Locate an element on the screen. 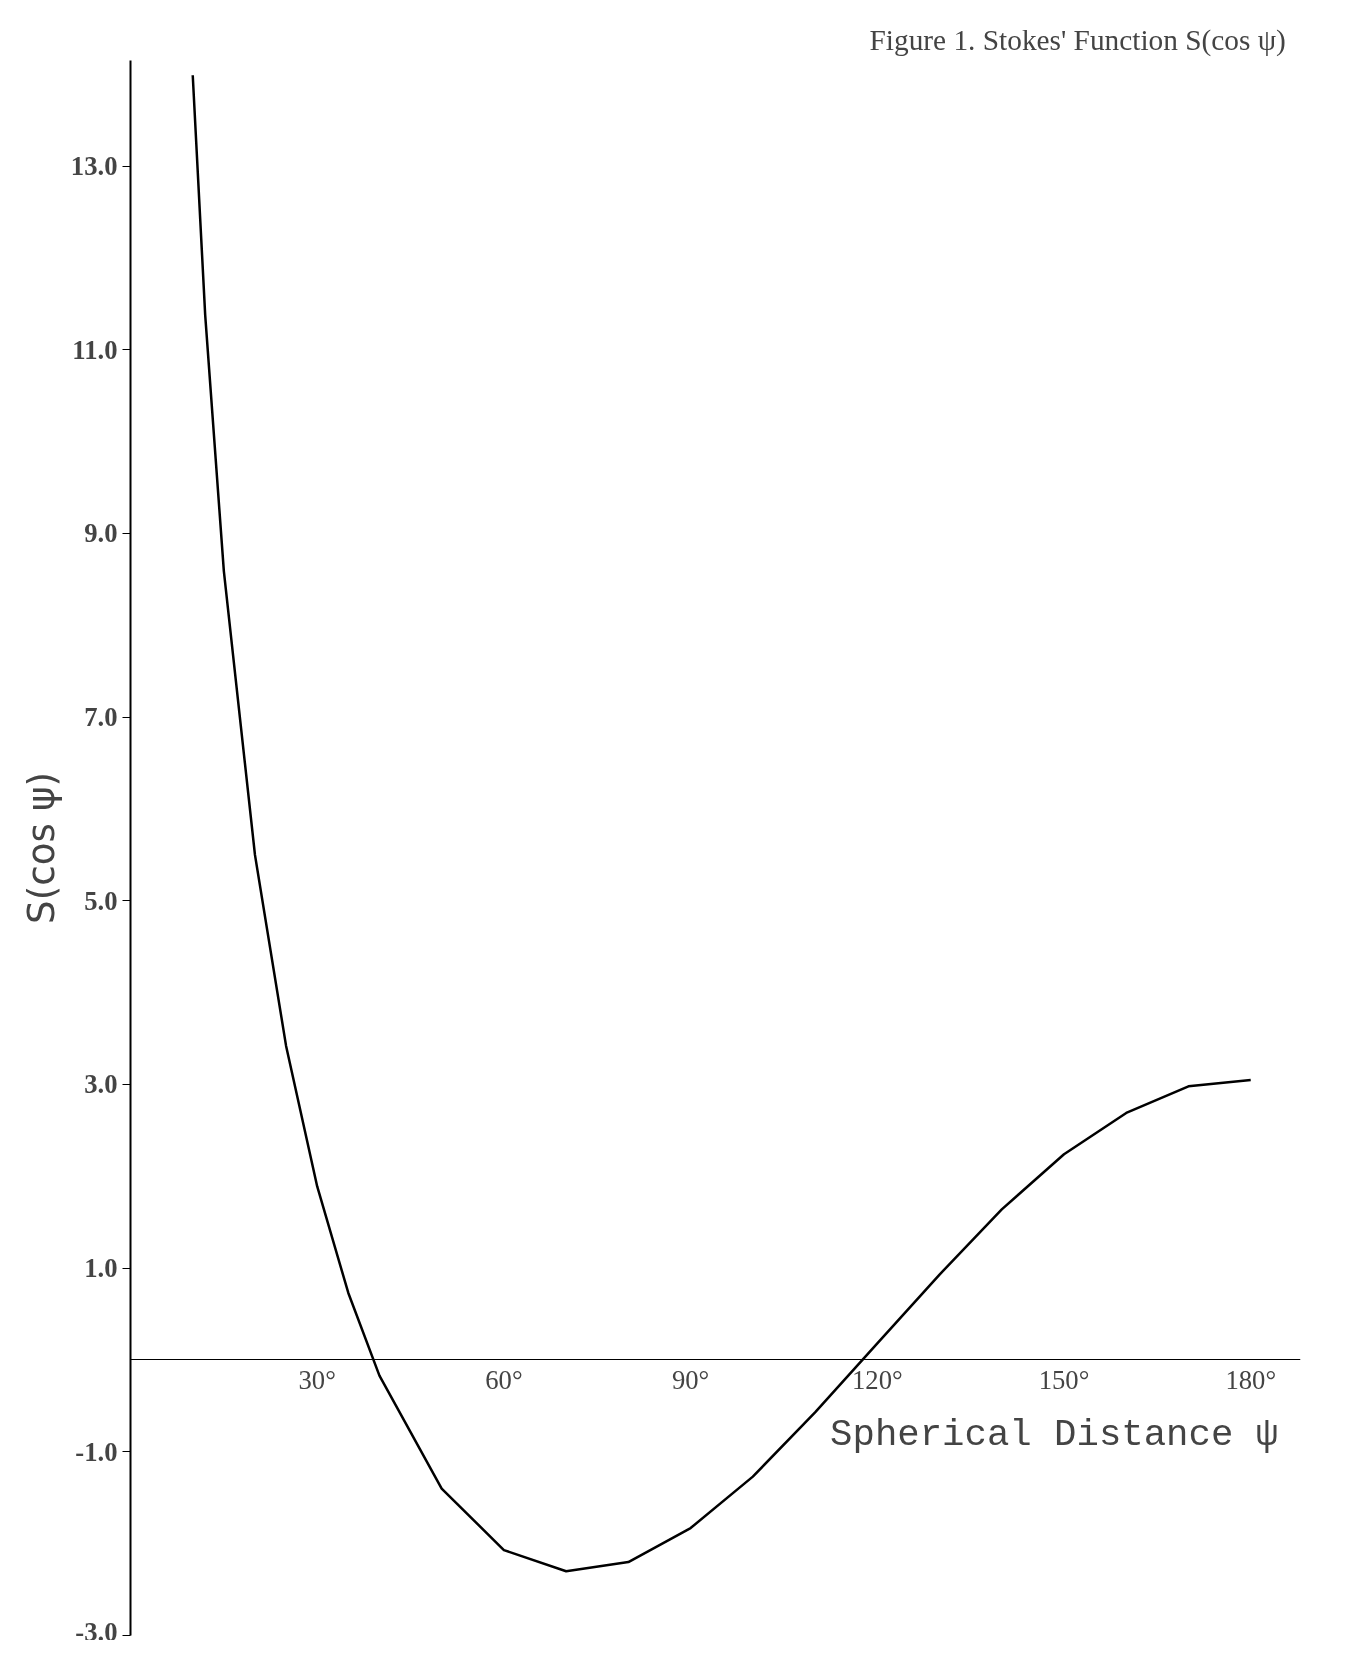 This screenshot has height=1678, width=1370. y-tick-label: 11.0 is located at coordinates (95, 349).